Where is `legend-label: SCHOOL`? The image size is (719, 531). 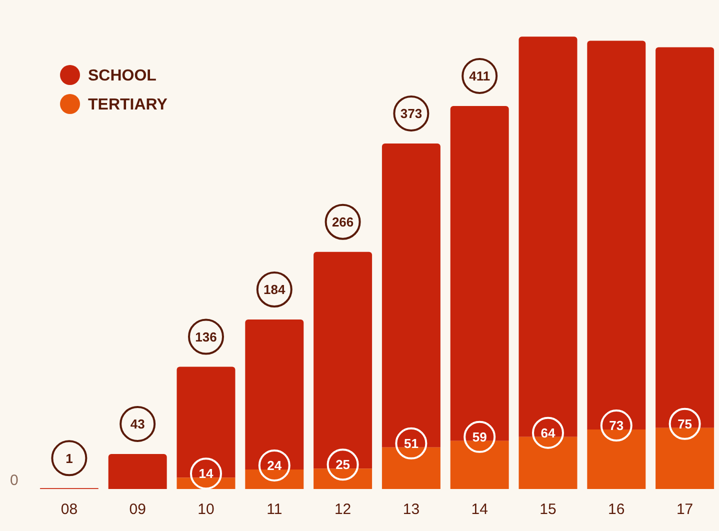 legend-label: SCHOOL is located at coordinates (122, 75).